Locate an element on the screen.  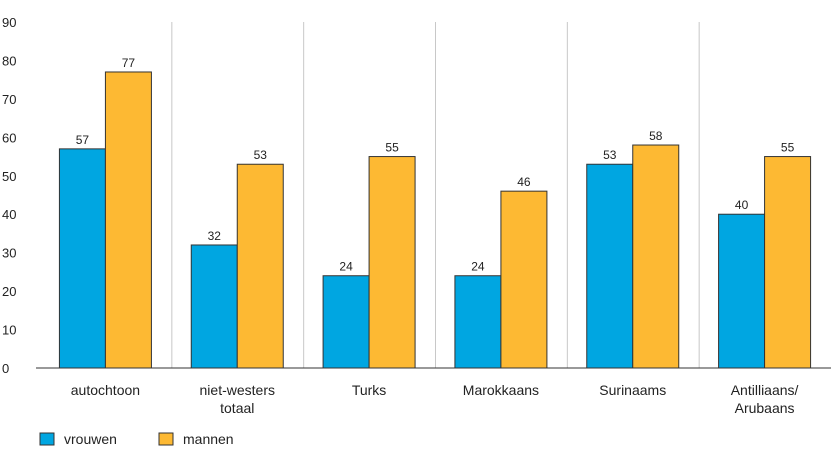
y-tick-label: 10 is located at coordinates (9, 330).